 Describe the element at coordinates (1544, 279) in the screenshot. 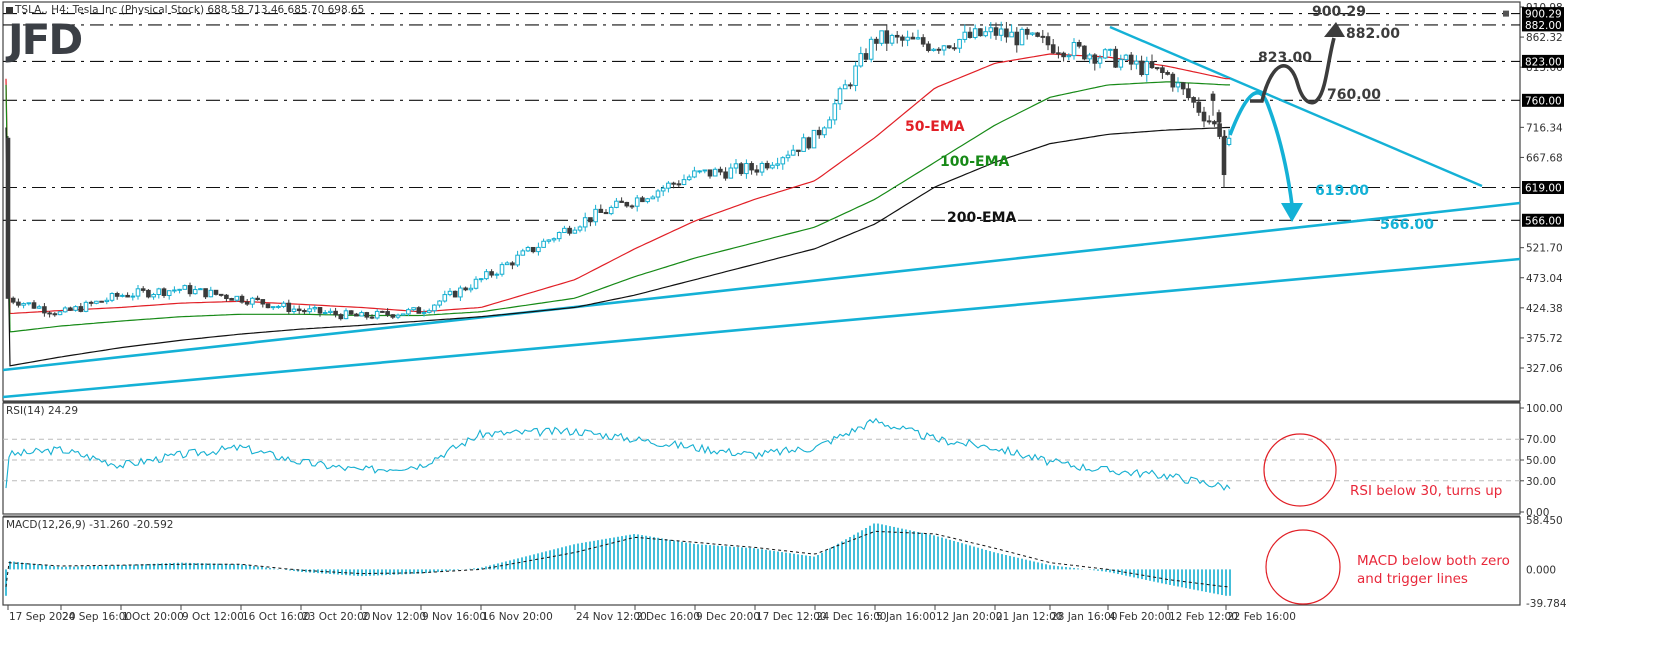

I see `svg-text: 473.04` at that location.